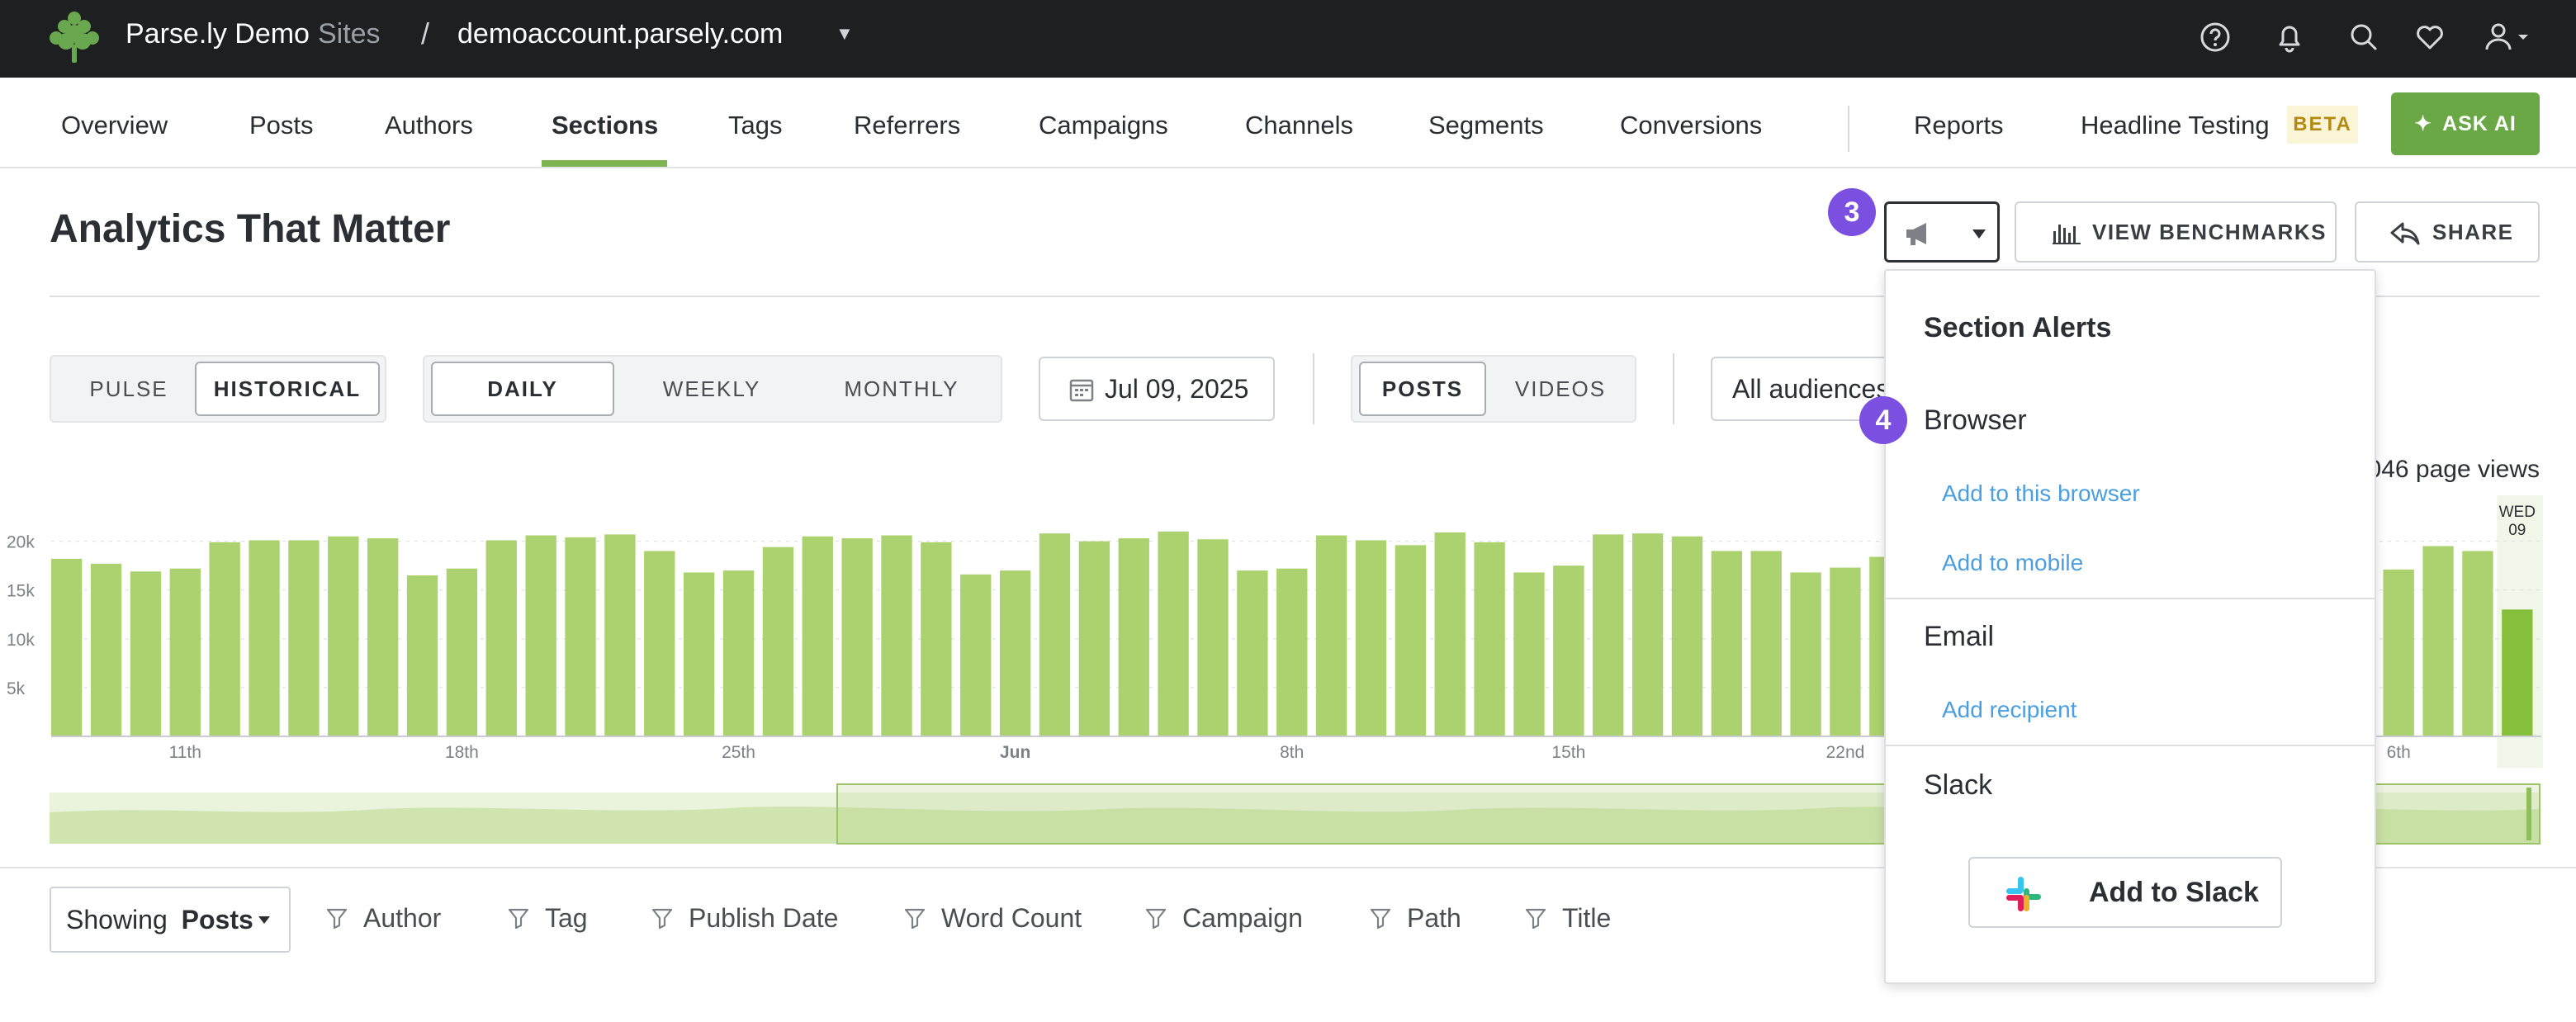 The height and width of the screenshot is (1022, 2576). Describe the element at coordinates (845, 33) in the screenshot. I see `chevron-down-icon: ▼` at that location.